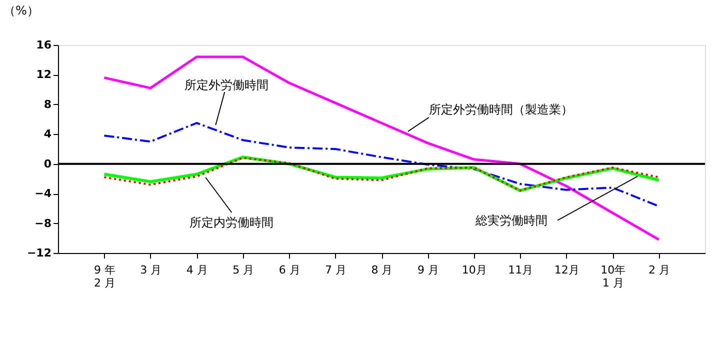  I want to click on x-tick-label: 9 月, so click(428, 270).